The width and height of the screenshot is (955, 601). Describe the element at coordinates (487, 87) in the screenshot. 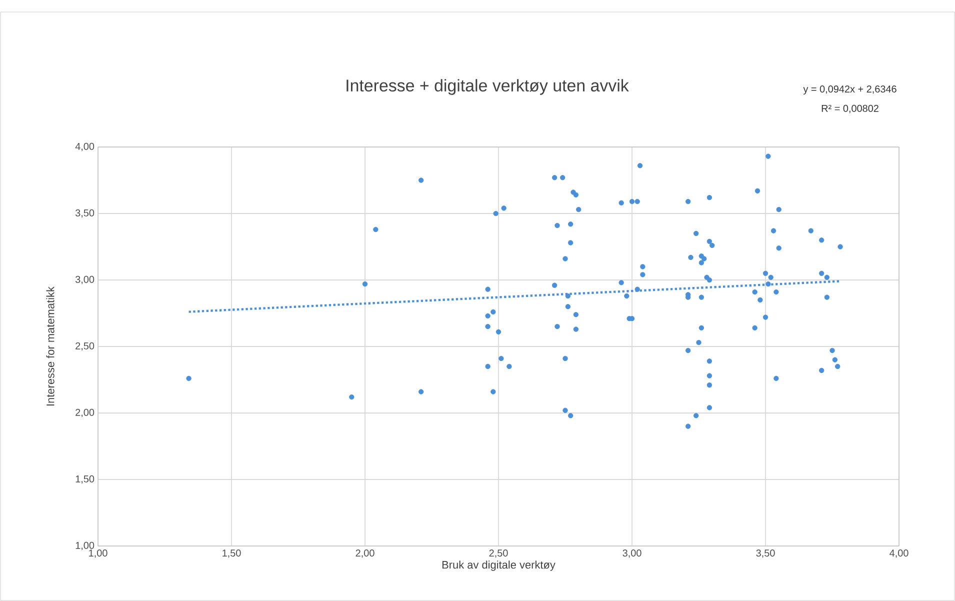

I see `chart-title: Interesse + digitale verktøy uten avvik` at that location.